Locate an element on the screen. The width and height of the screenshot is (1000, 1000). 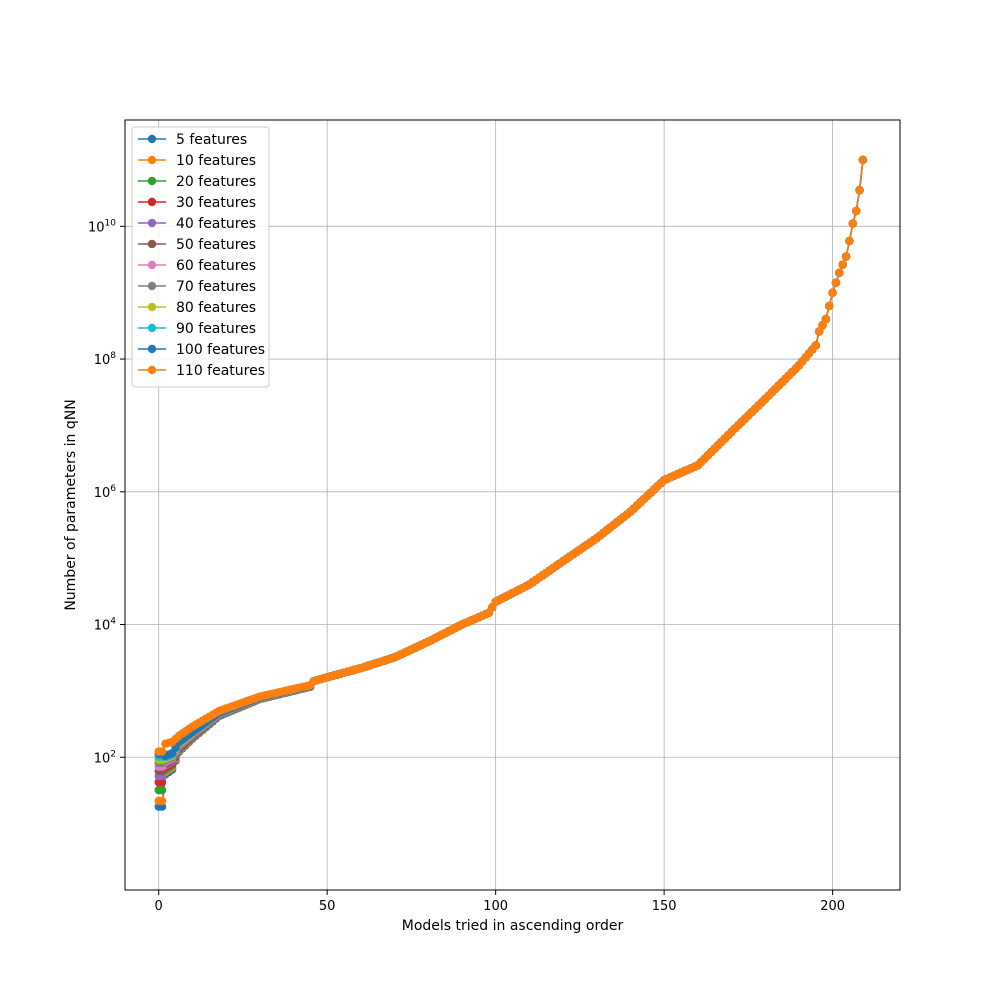
legend-item: 10 features is located at coordinates (197, 161).